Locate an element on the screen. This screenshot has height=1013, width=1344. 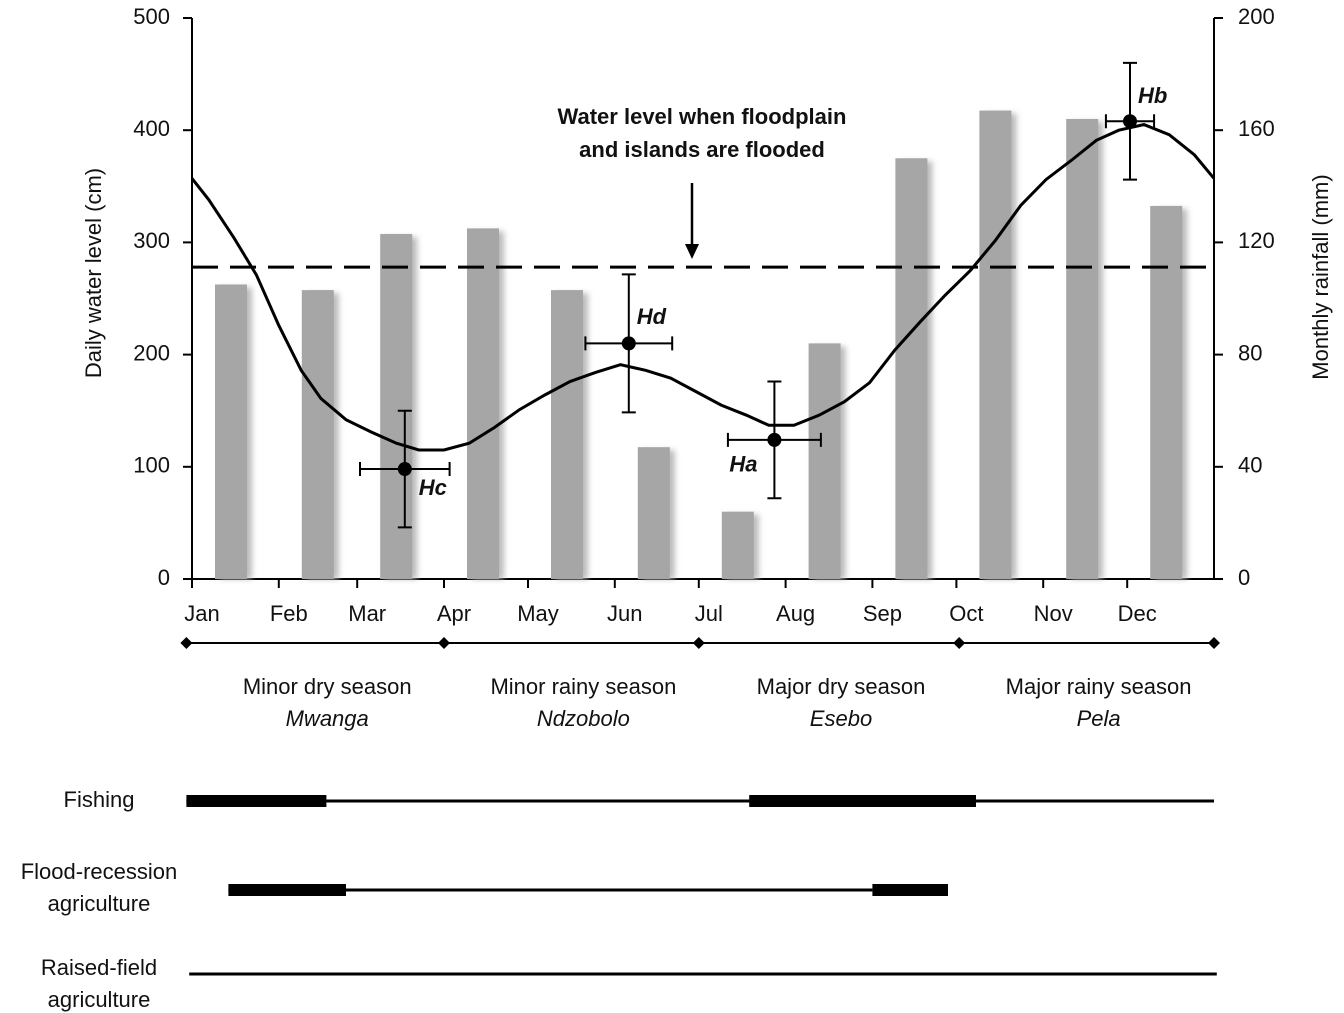
season-local-name: Mwanga is located at coordinates (327, 718).